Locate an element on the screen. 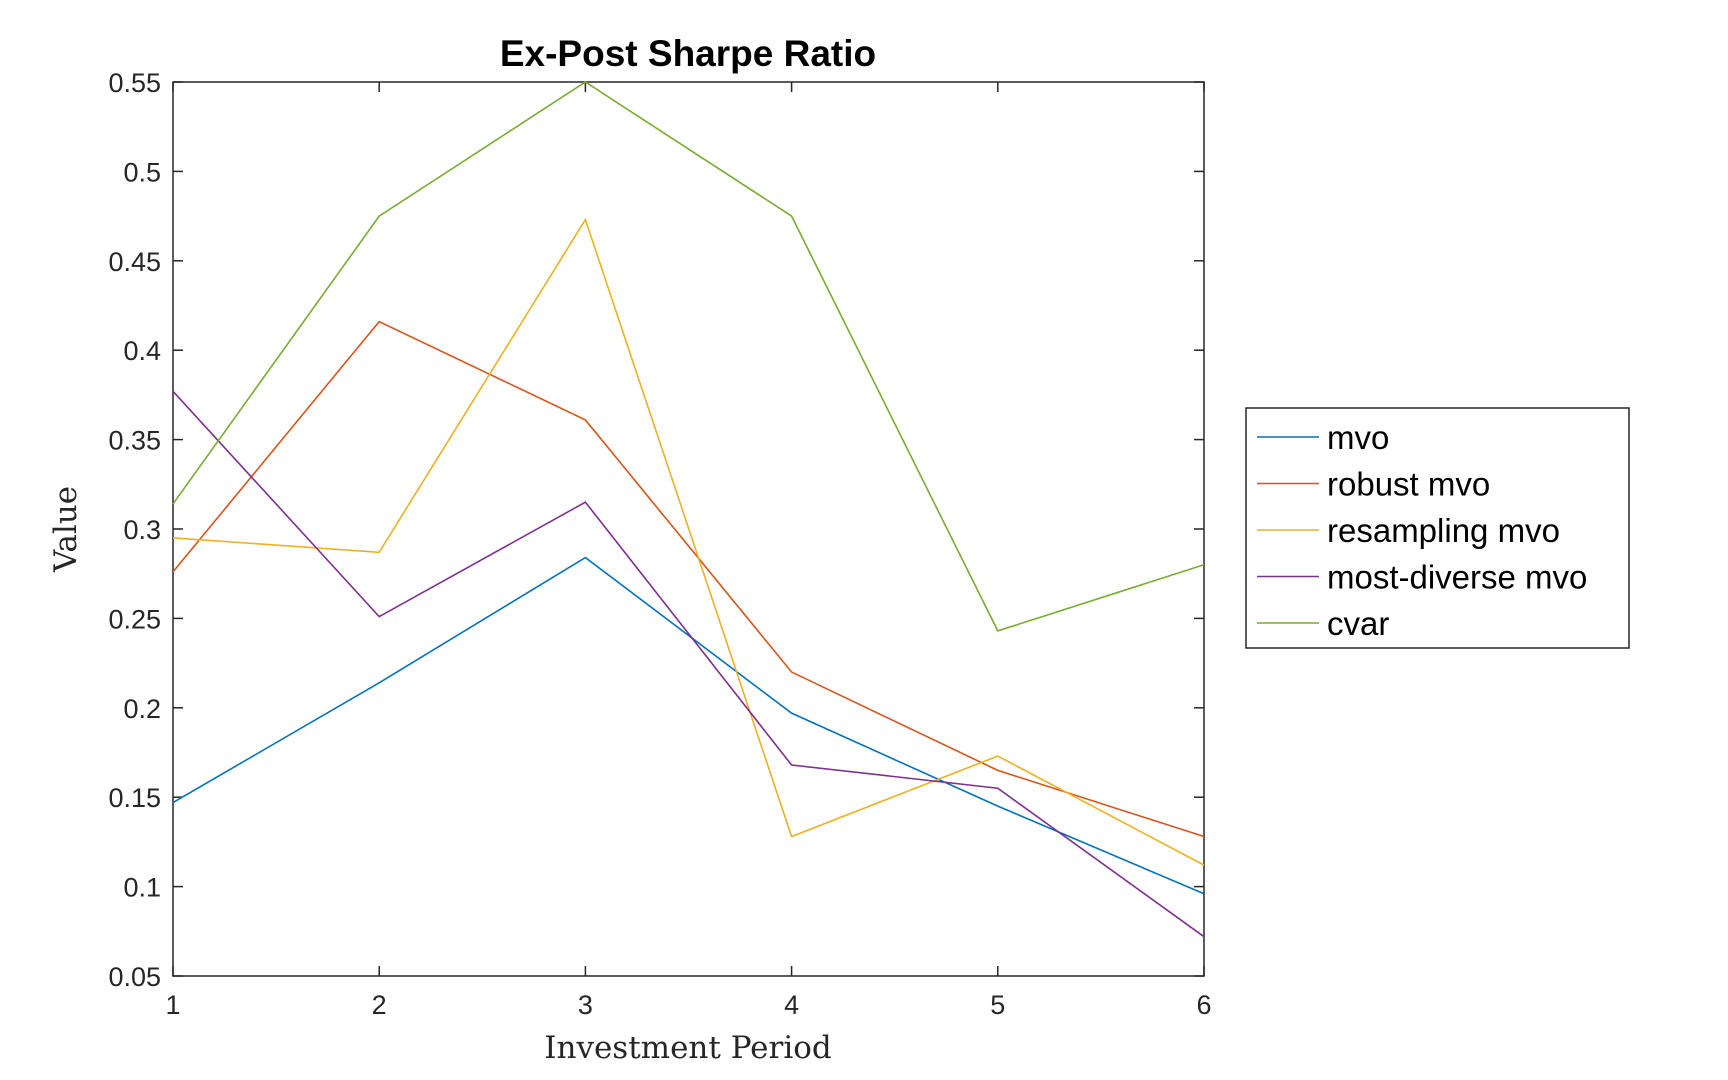 The width and height of the screenshot is (1728, 1080). legend-label: mvo is located at coordinates (1358, 437).